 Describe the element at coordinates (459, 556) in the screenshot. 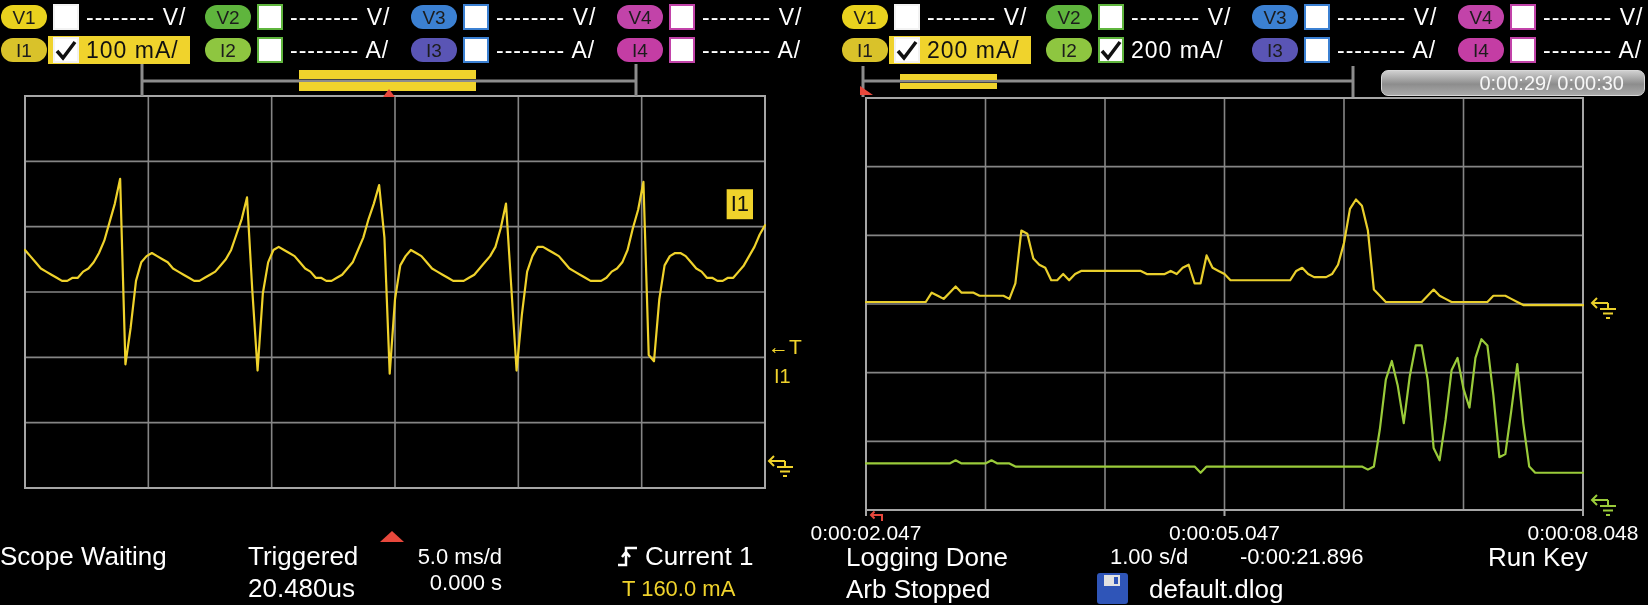

I see `text: 5.0 ms/d` at that location.